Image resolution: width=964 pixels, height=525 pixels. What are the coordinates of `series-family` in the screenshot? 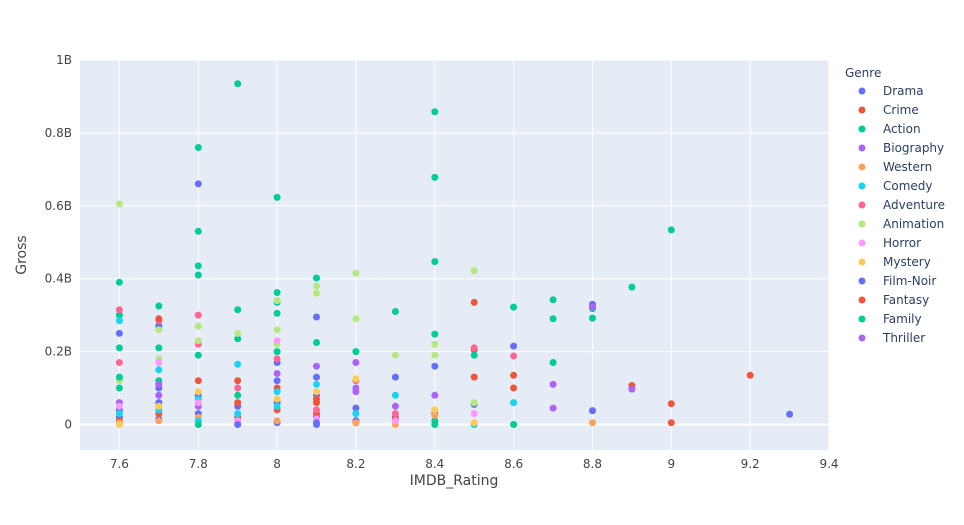 It's located at (277, 400).